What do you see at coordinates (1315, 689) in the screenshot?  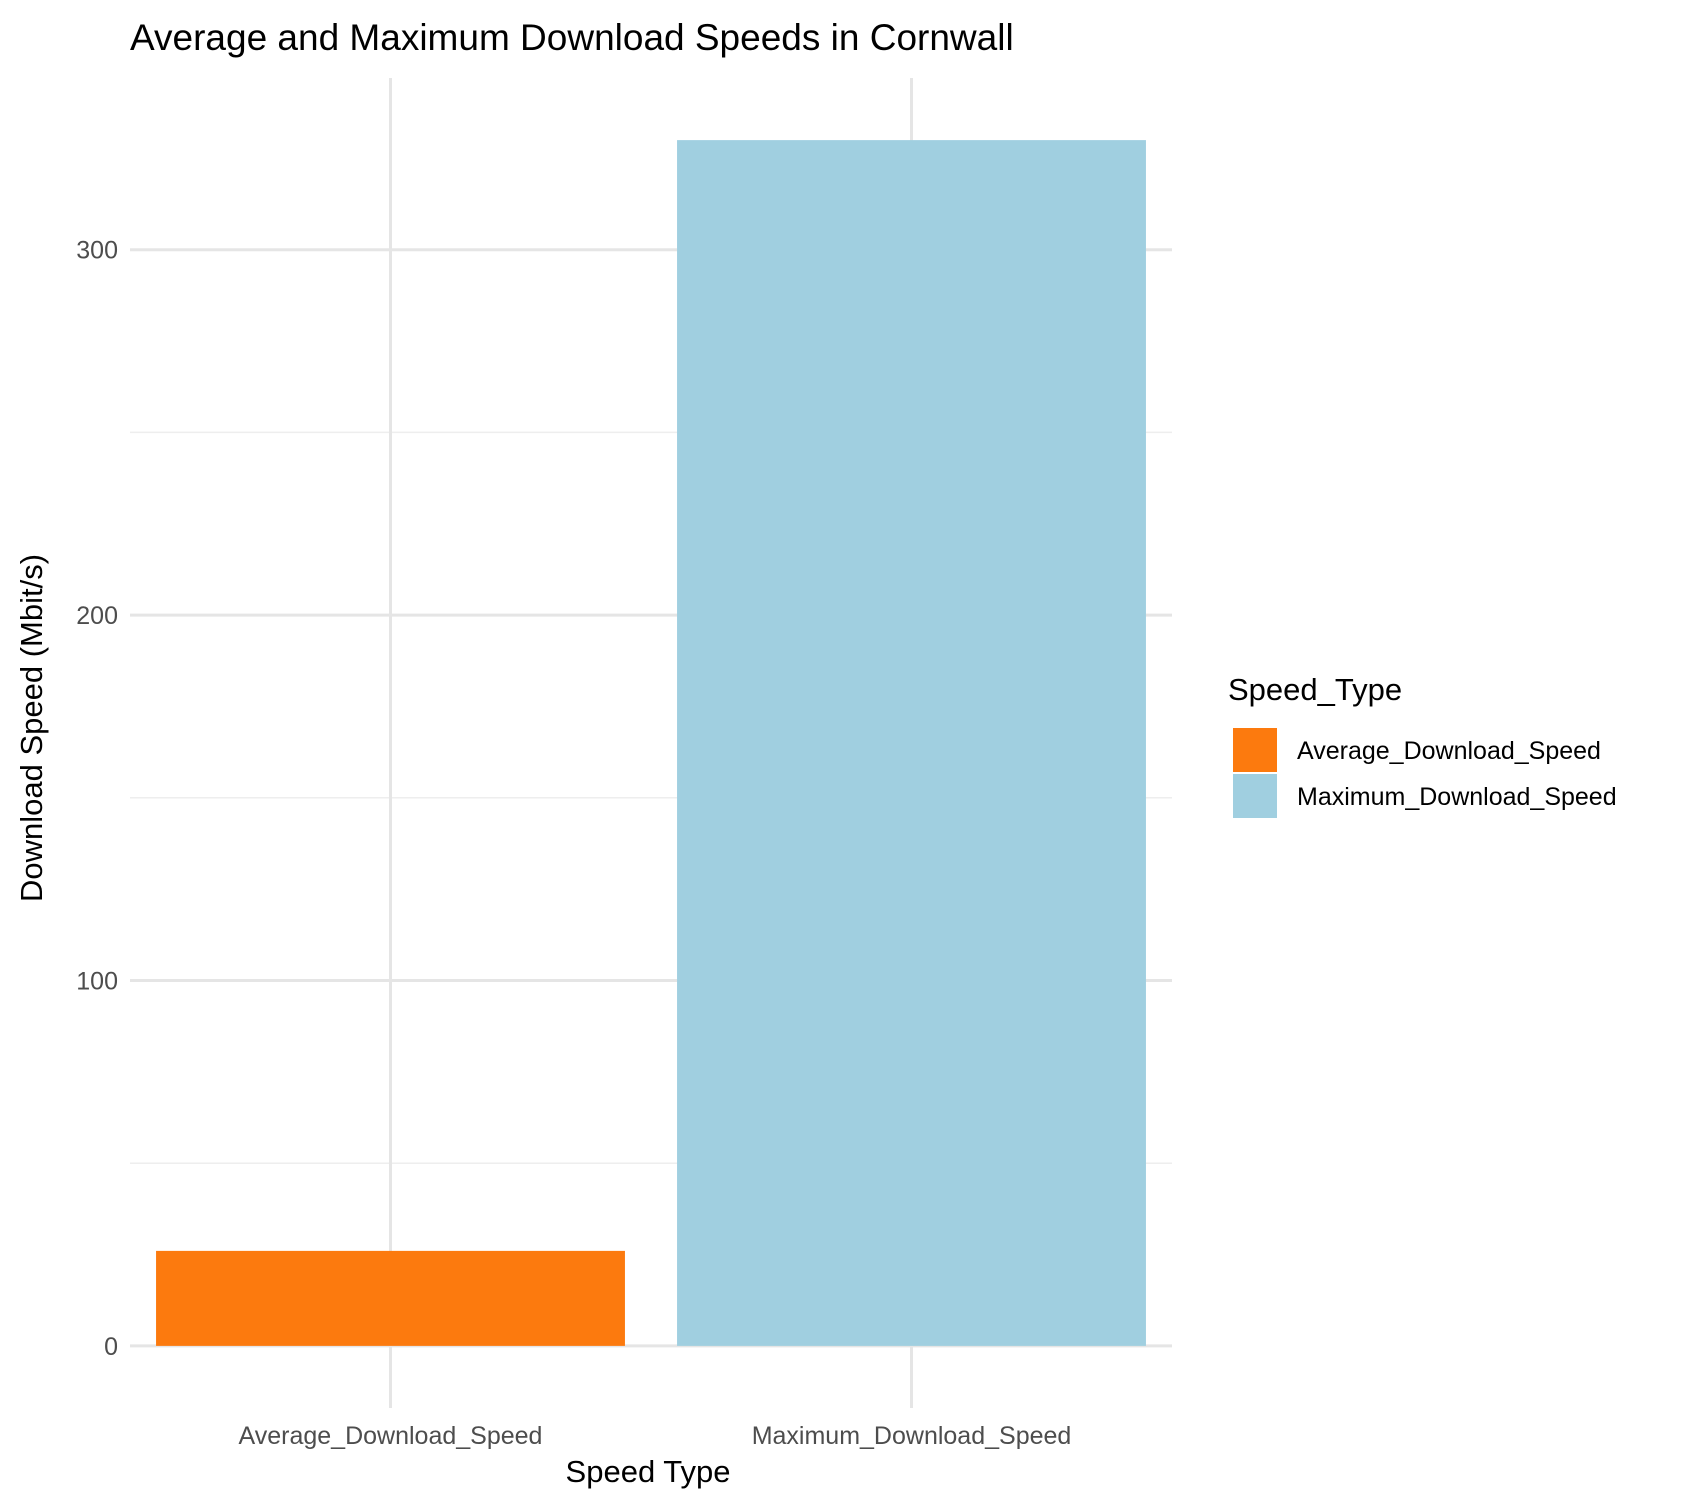 I see `legend-title: Speed_Type` at bounding box center [1315, 689].